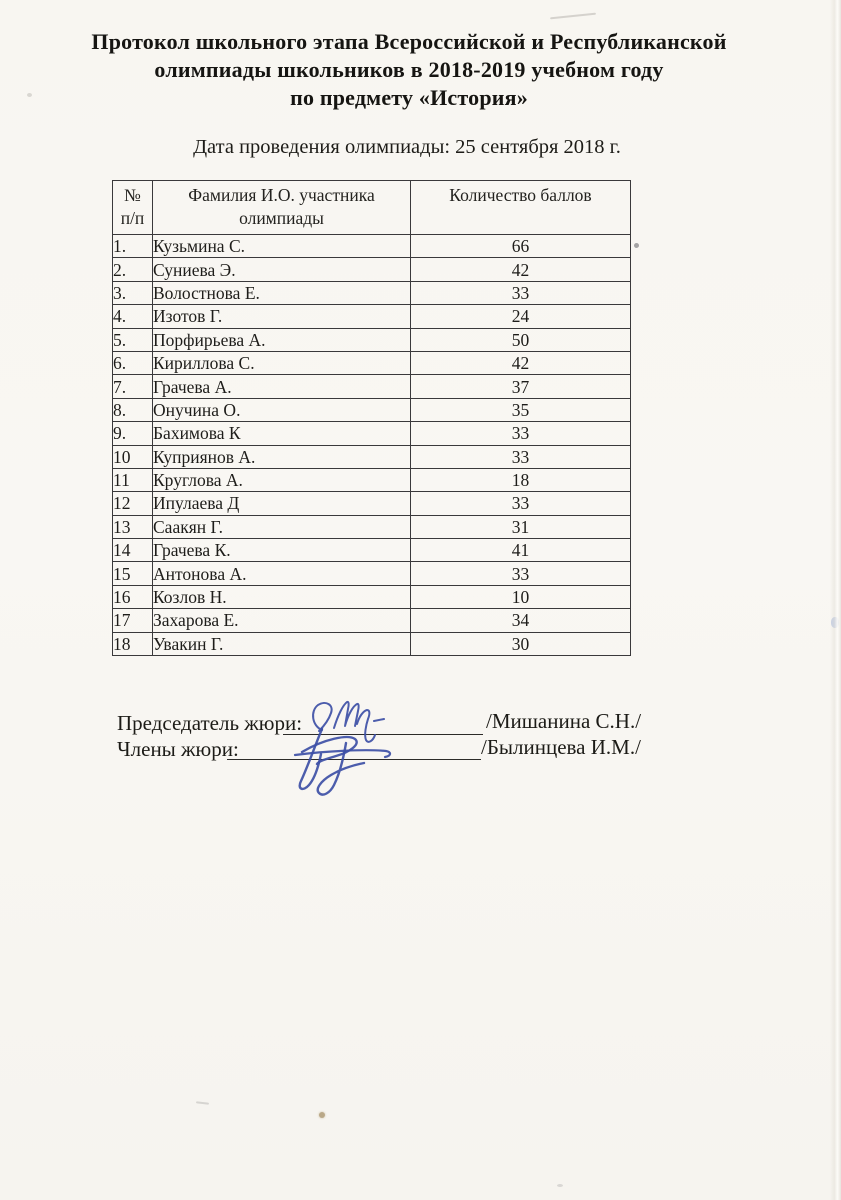 This screenshot has height=1200, width=841. Describe the element at coordinates (520, 207) in the screenshot. I see `col-header-score: Количество баллов` at that location.